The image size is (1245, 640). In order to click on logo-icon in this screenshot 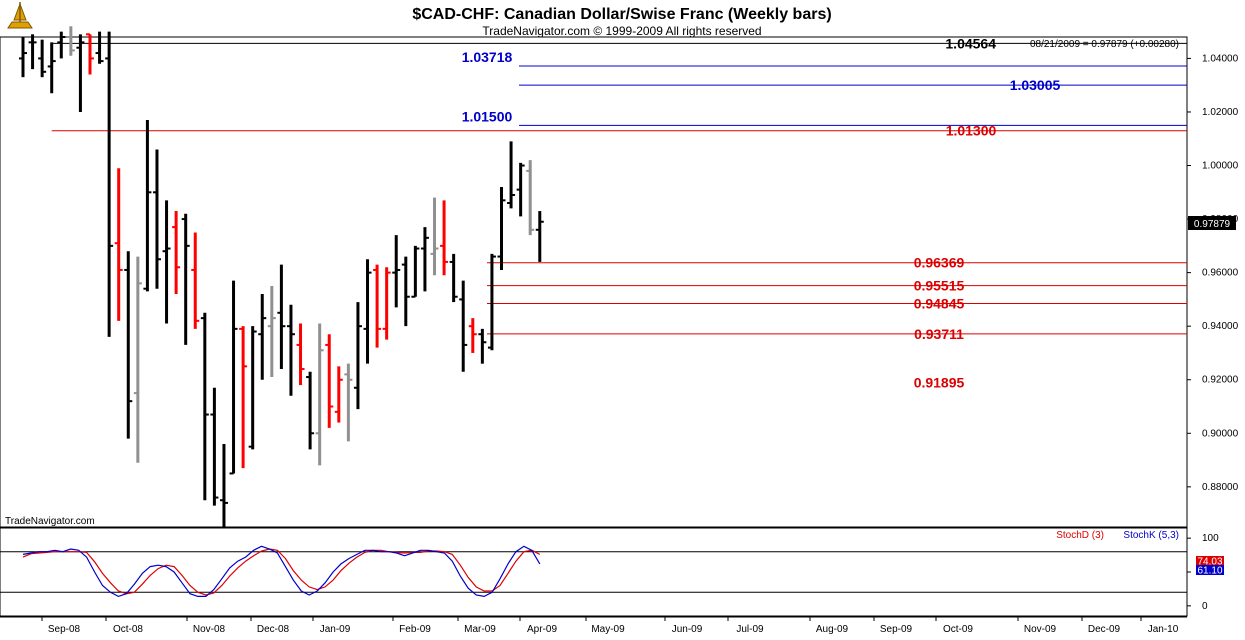, I will do `click(20, 17)`.